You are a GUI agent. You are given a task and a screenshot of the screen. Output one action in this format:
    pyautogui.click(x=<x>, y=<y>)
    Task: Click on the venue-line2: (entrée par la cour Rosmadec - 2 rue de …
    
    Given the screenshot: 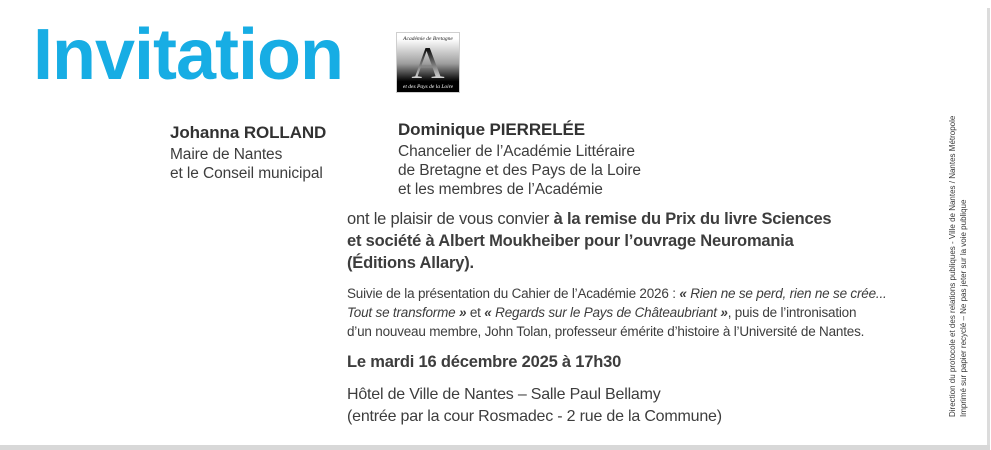 What is the action you would take?
    pyautogui.click(x=534, y=416)
    